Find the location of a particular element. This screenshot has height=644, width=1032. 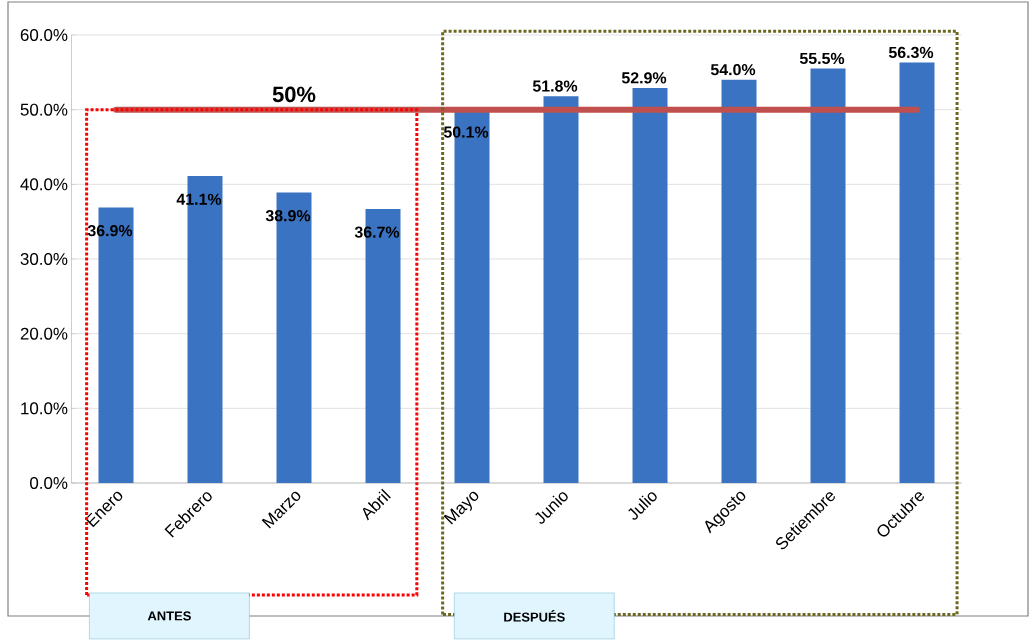

y-tick-label: 10.0% is located at coordinates (44, 408).